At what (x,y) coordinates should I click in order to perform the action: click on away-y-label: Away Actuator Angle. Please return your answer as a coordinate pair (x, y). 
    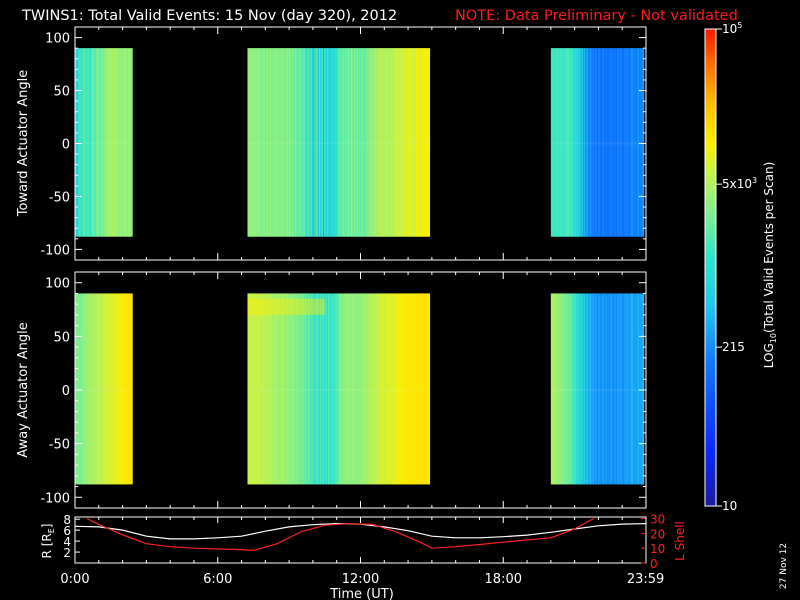
    Looking at the image, I should click on (23, 389).